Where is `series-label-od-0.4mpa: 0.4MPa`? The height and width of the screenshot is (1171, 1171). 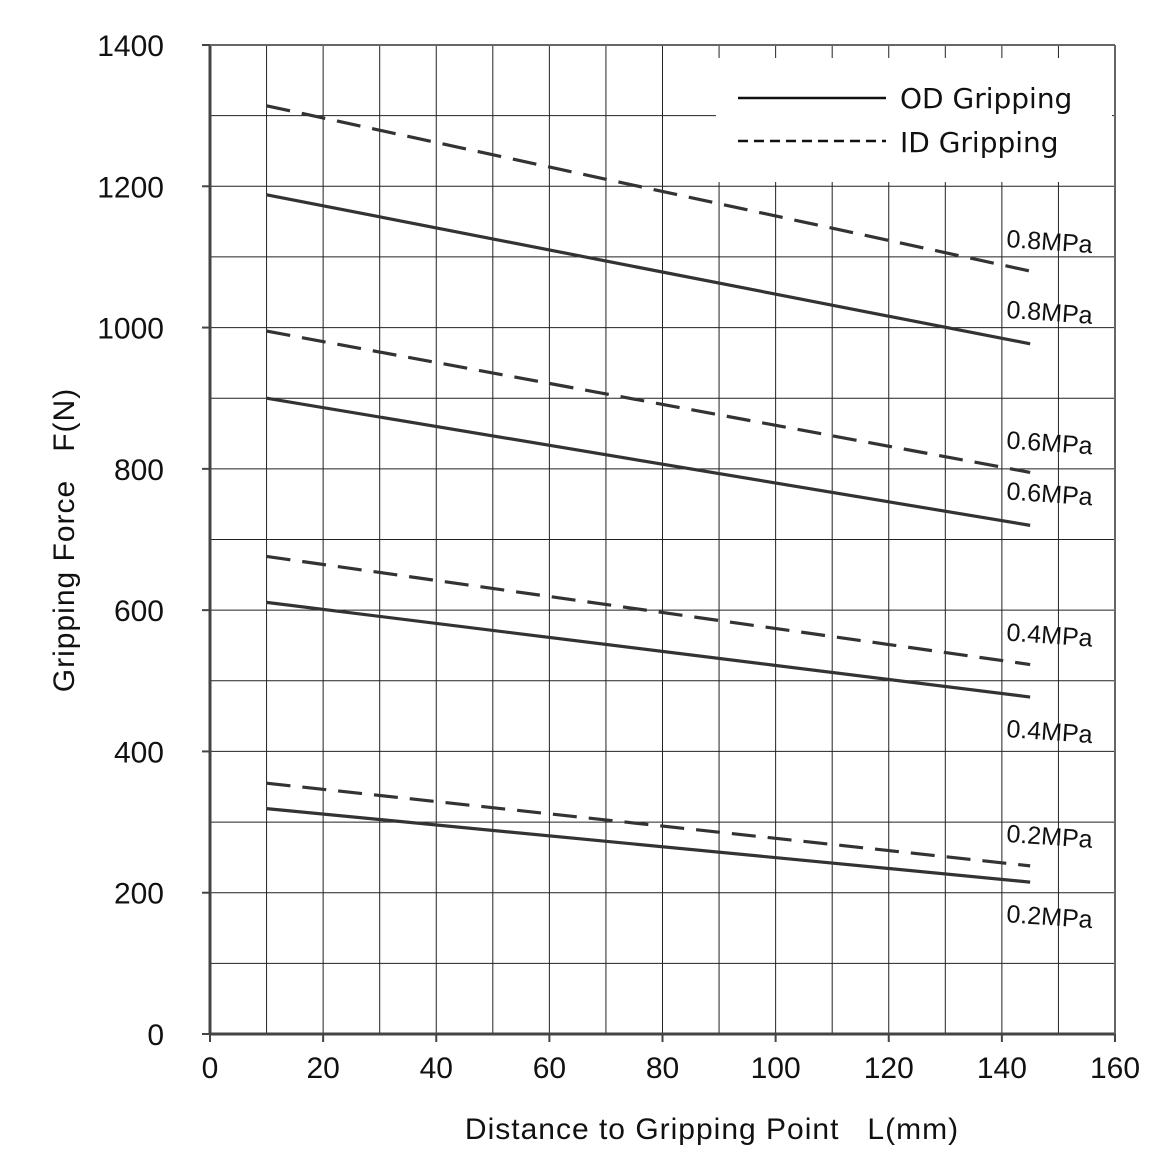 series-label-od-0.4mpa: 0.4MPa is located at coordinates (1050, 732).